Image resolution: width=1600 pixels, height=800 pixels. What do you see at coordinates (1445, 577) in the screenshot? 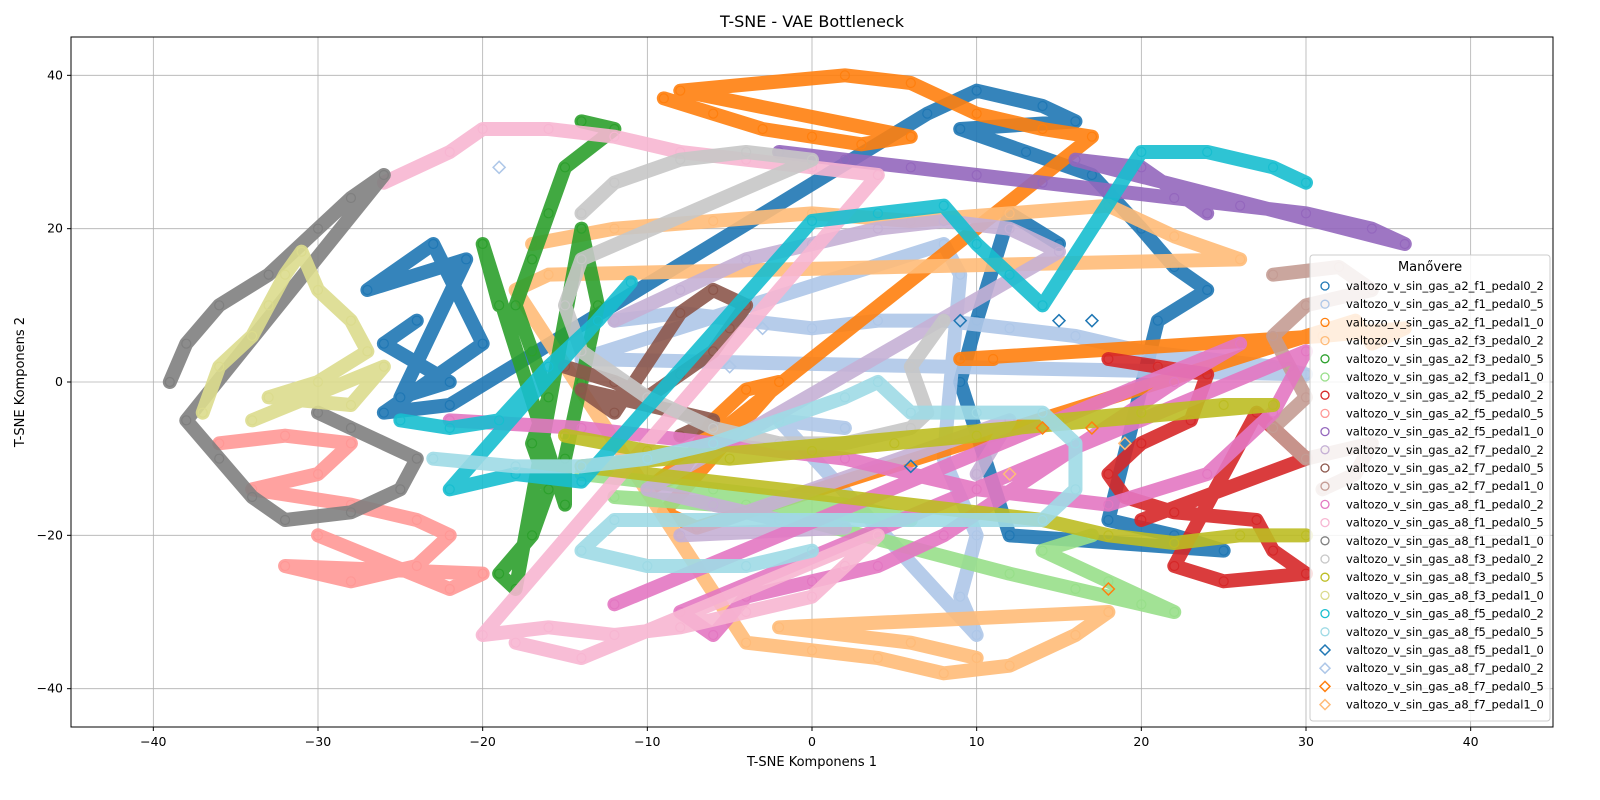
I see `legend-label: valtozo_v_sin_gas_a8_f3_pedal0_5` at bounding box center [1445, 577].